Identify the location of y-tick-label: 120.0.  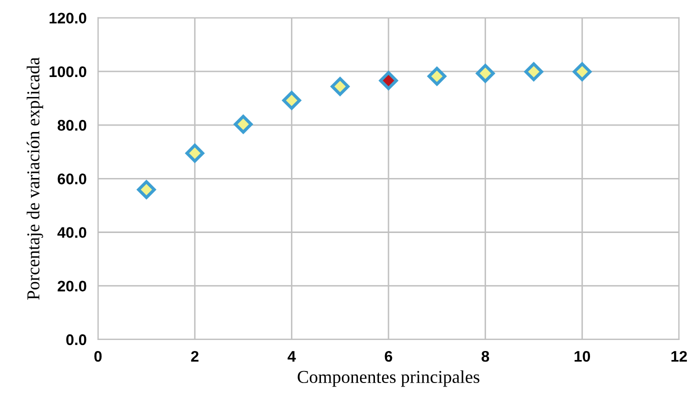
(68, 18).